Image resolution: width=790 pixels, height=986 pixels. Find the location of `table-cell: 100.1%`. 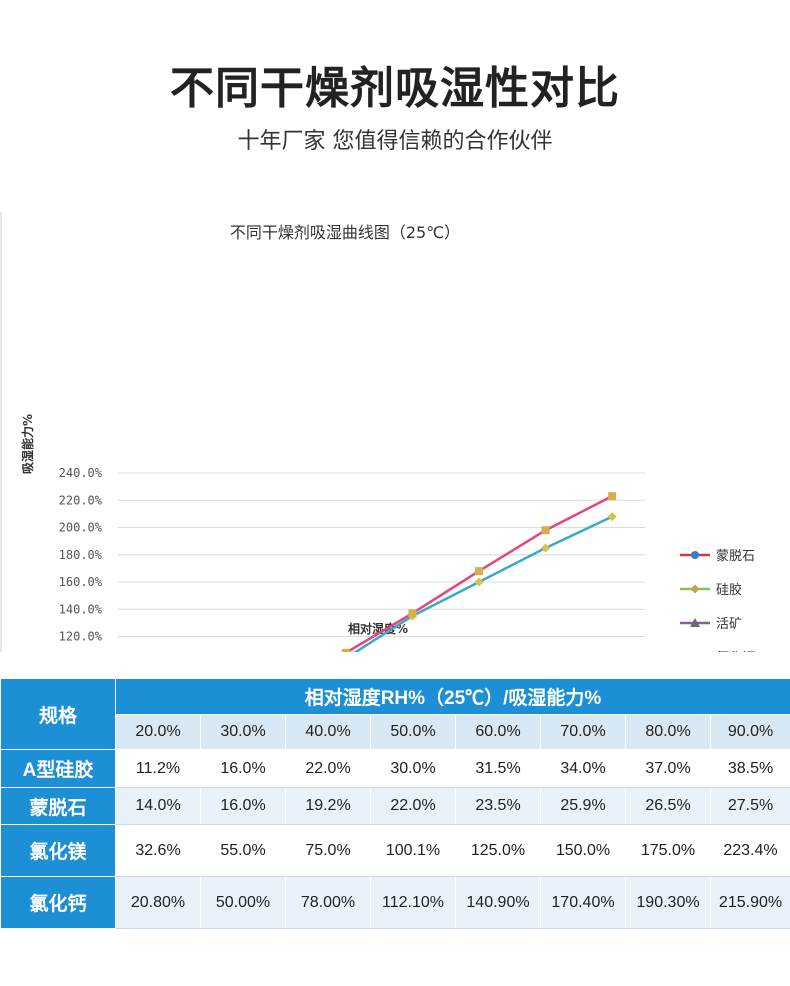

table-cell: 100.1% is located at coordinates (413, 850).